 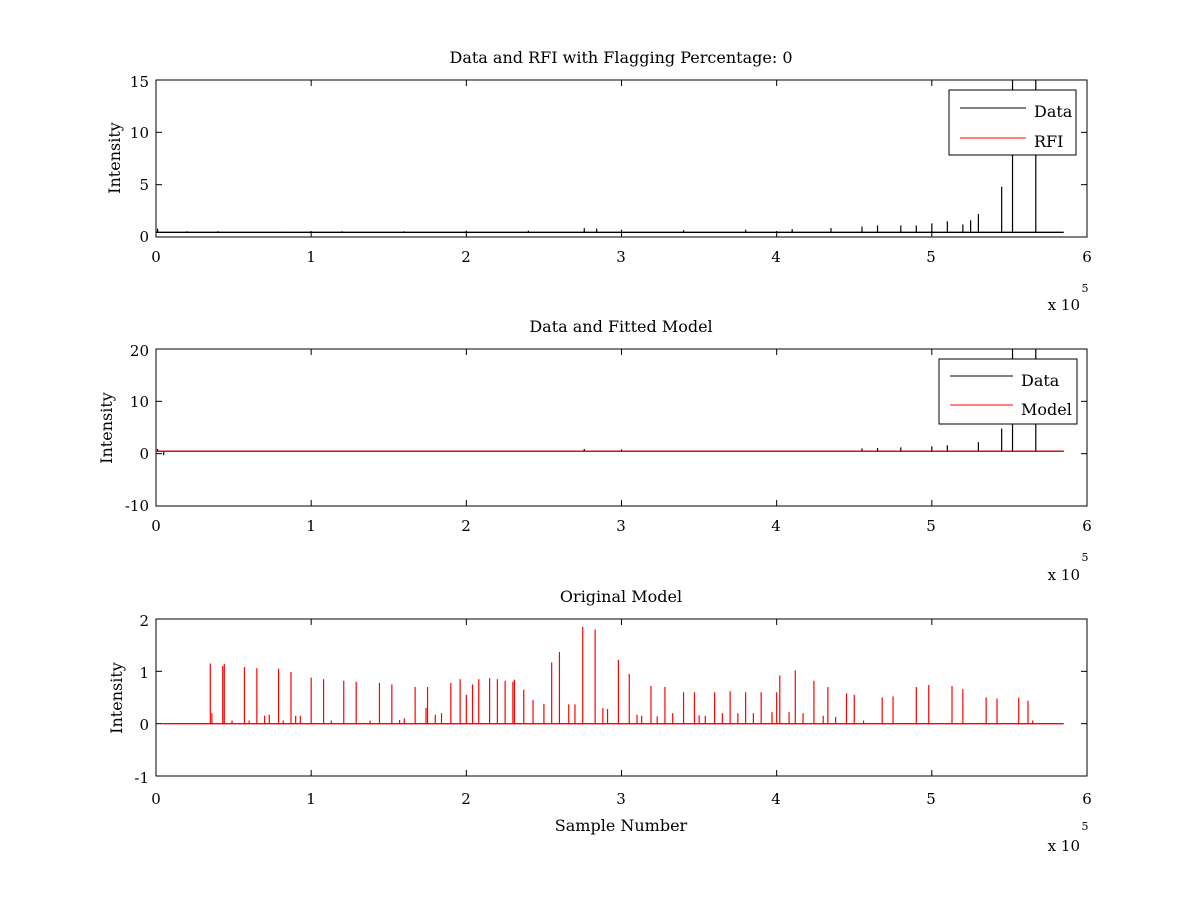 What do you see at coordinates (613, 675) in the screenshot?
I see `plot-marks` at bounding box center [613, 675].